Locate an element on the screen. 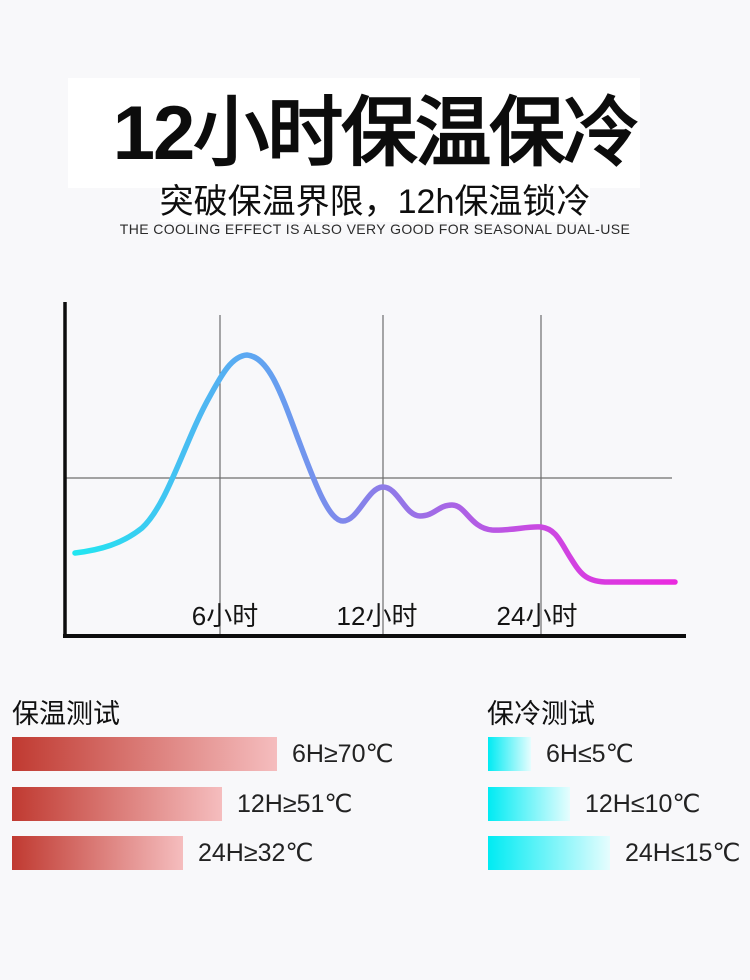 Image resolution: width=750 pixels, height=980 pixels. hot-test-row-12h: 12H≥51℃ is located at coordinates (182, 804).